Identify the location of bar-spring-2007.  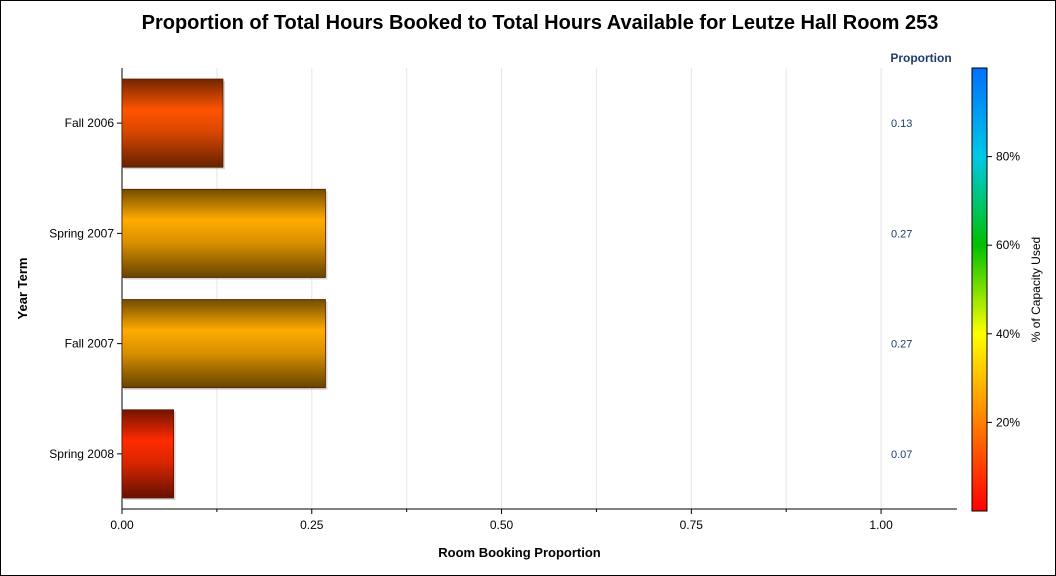
(223, 233).